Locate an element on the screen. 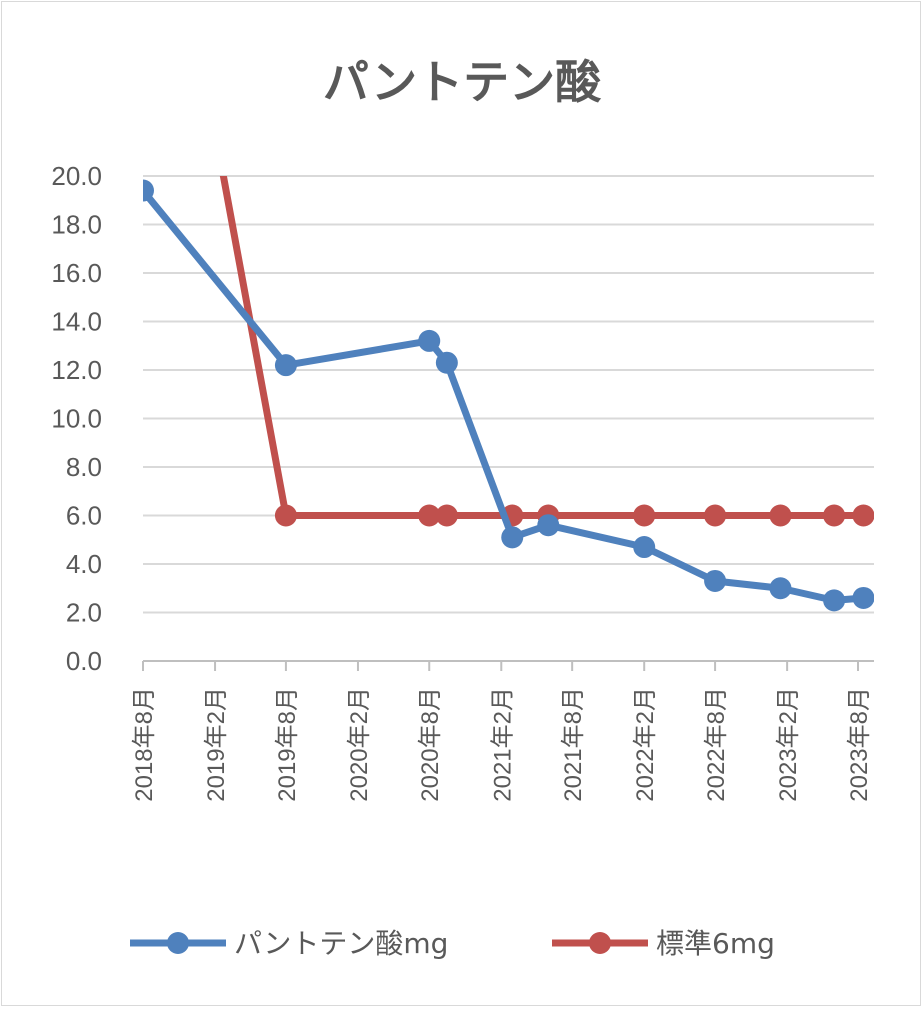 The width and height of the screenshot is (924, 1009). x-tick-label: 2021年2月 is located at coordinates (502, 744).